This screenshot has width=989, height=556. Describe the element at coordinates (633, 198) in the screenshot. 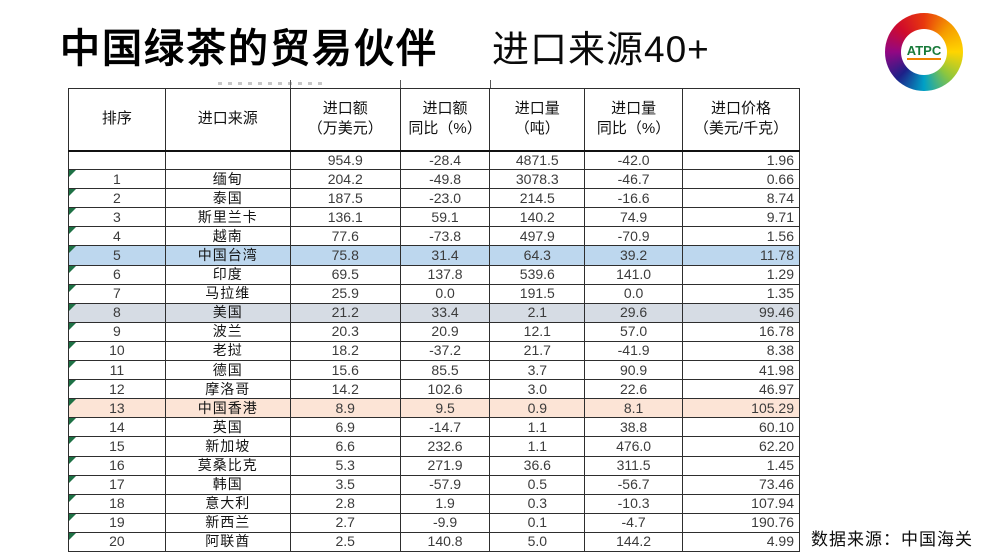

I see `value-cell: -16.6` at that location.